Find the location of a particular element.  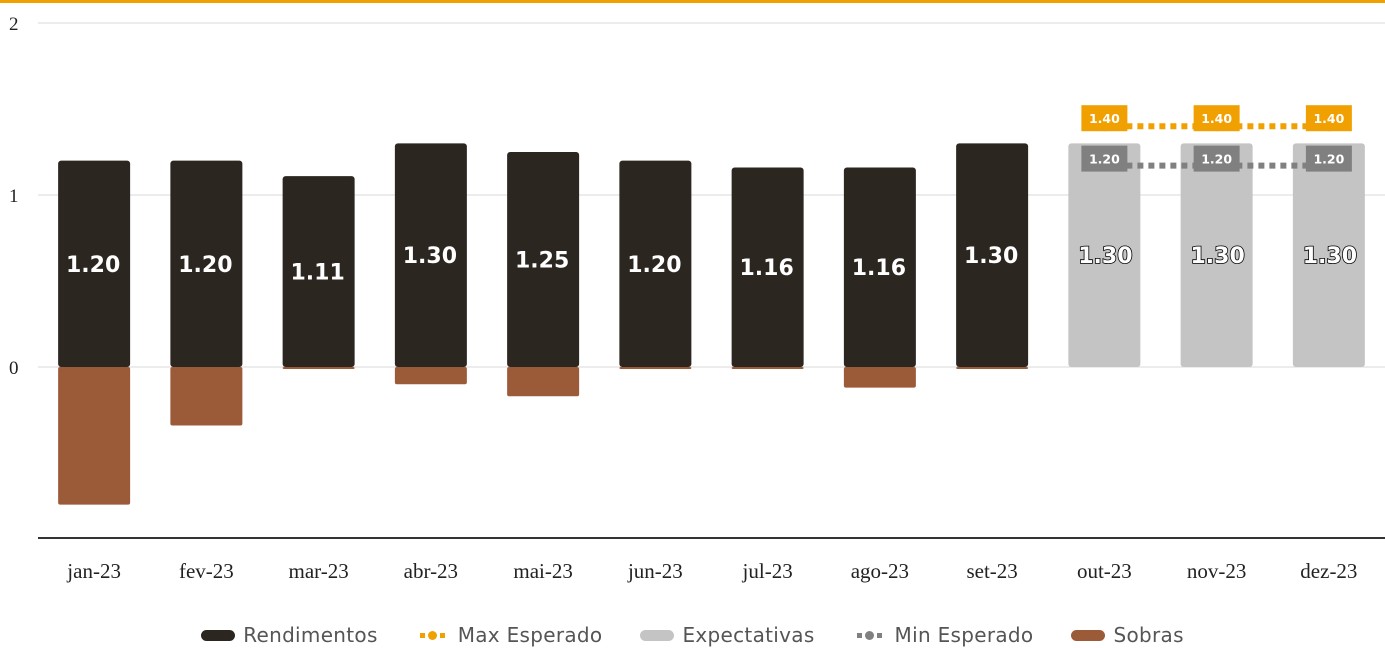

y-tick-label: 0 is located at coordinates (14, 368).